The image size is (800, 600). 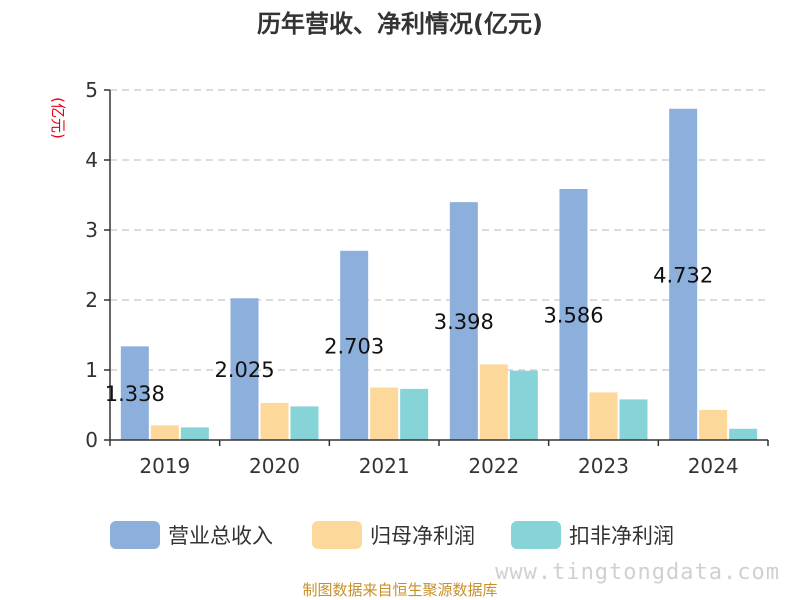 I want to click on bar-3-2021, so click(x=414, y=414).